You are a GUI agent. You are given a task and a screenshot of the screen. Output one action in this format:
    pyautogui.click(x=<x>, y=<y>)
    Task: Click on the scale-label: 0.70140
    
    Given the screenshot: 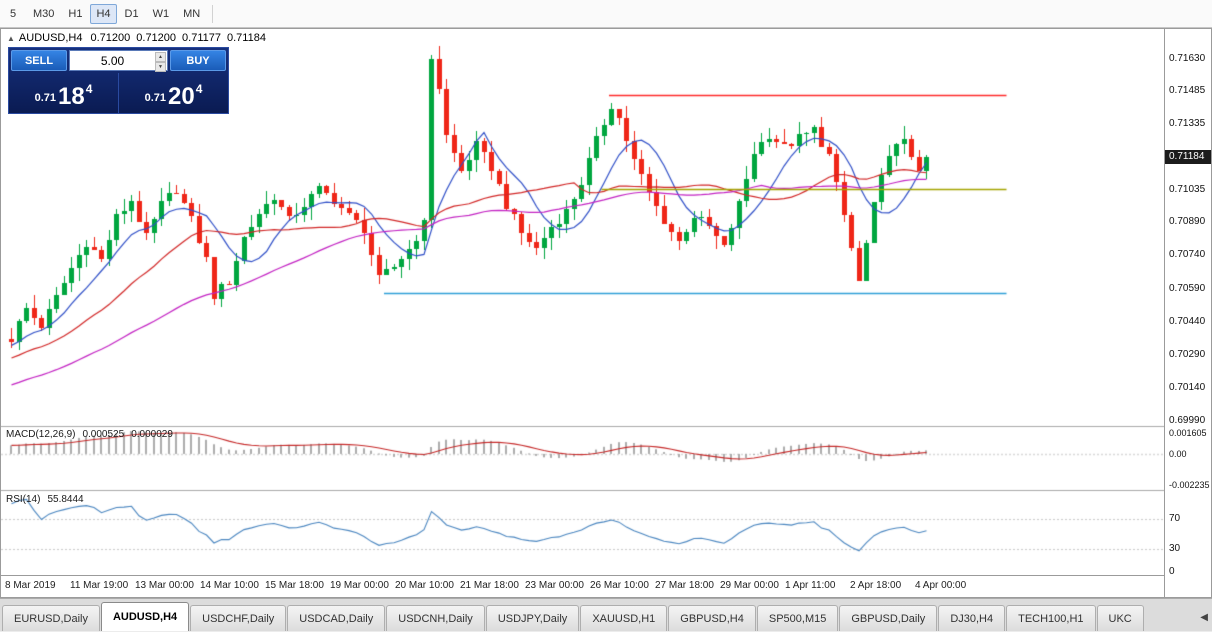 What is the action you would take?
    pyautogui.click(x=1187, y=387)
    